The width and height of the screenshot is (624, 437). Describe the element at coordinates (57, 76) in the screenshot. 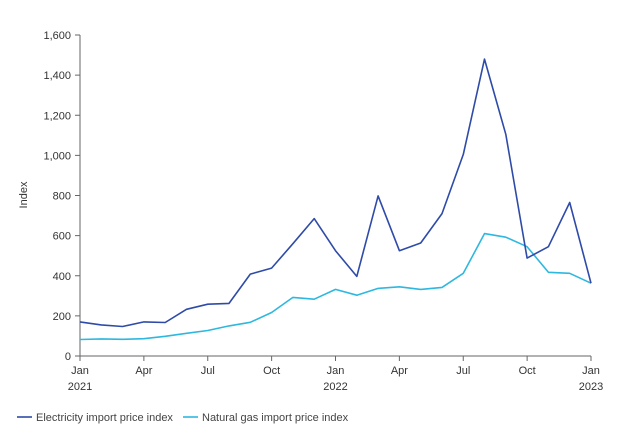

I see `y-tick-label: 1,400` at that location.